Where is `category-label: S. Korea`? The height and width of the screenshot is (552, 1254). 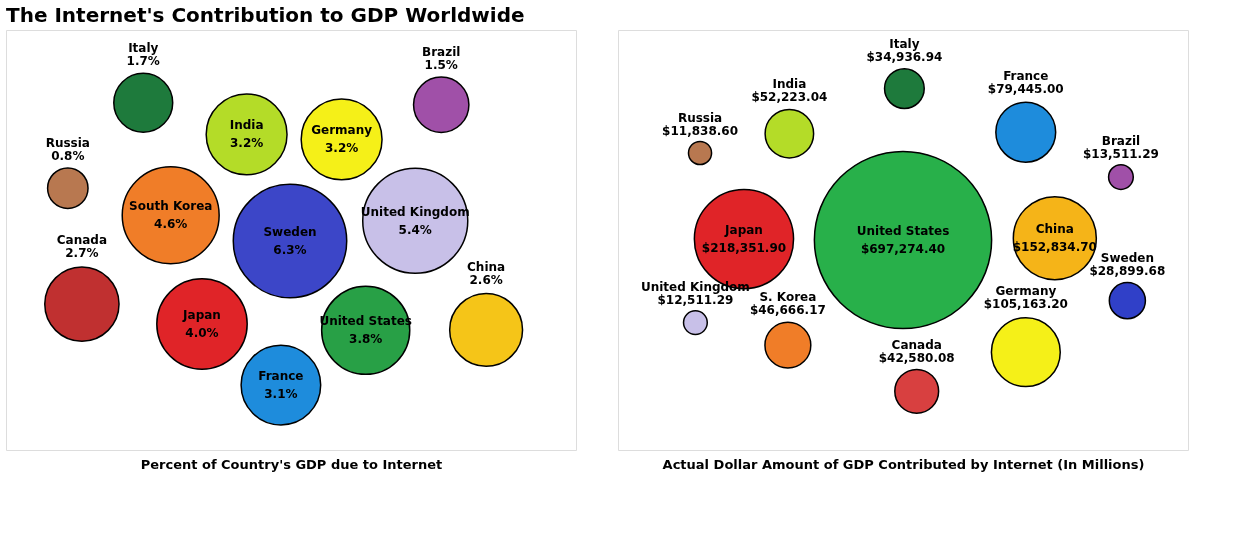
category-label: S. Korea is located at coordinates (788, 297).